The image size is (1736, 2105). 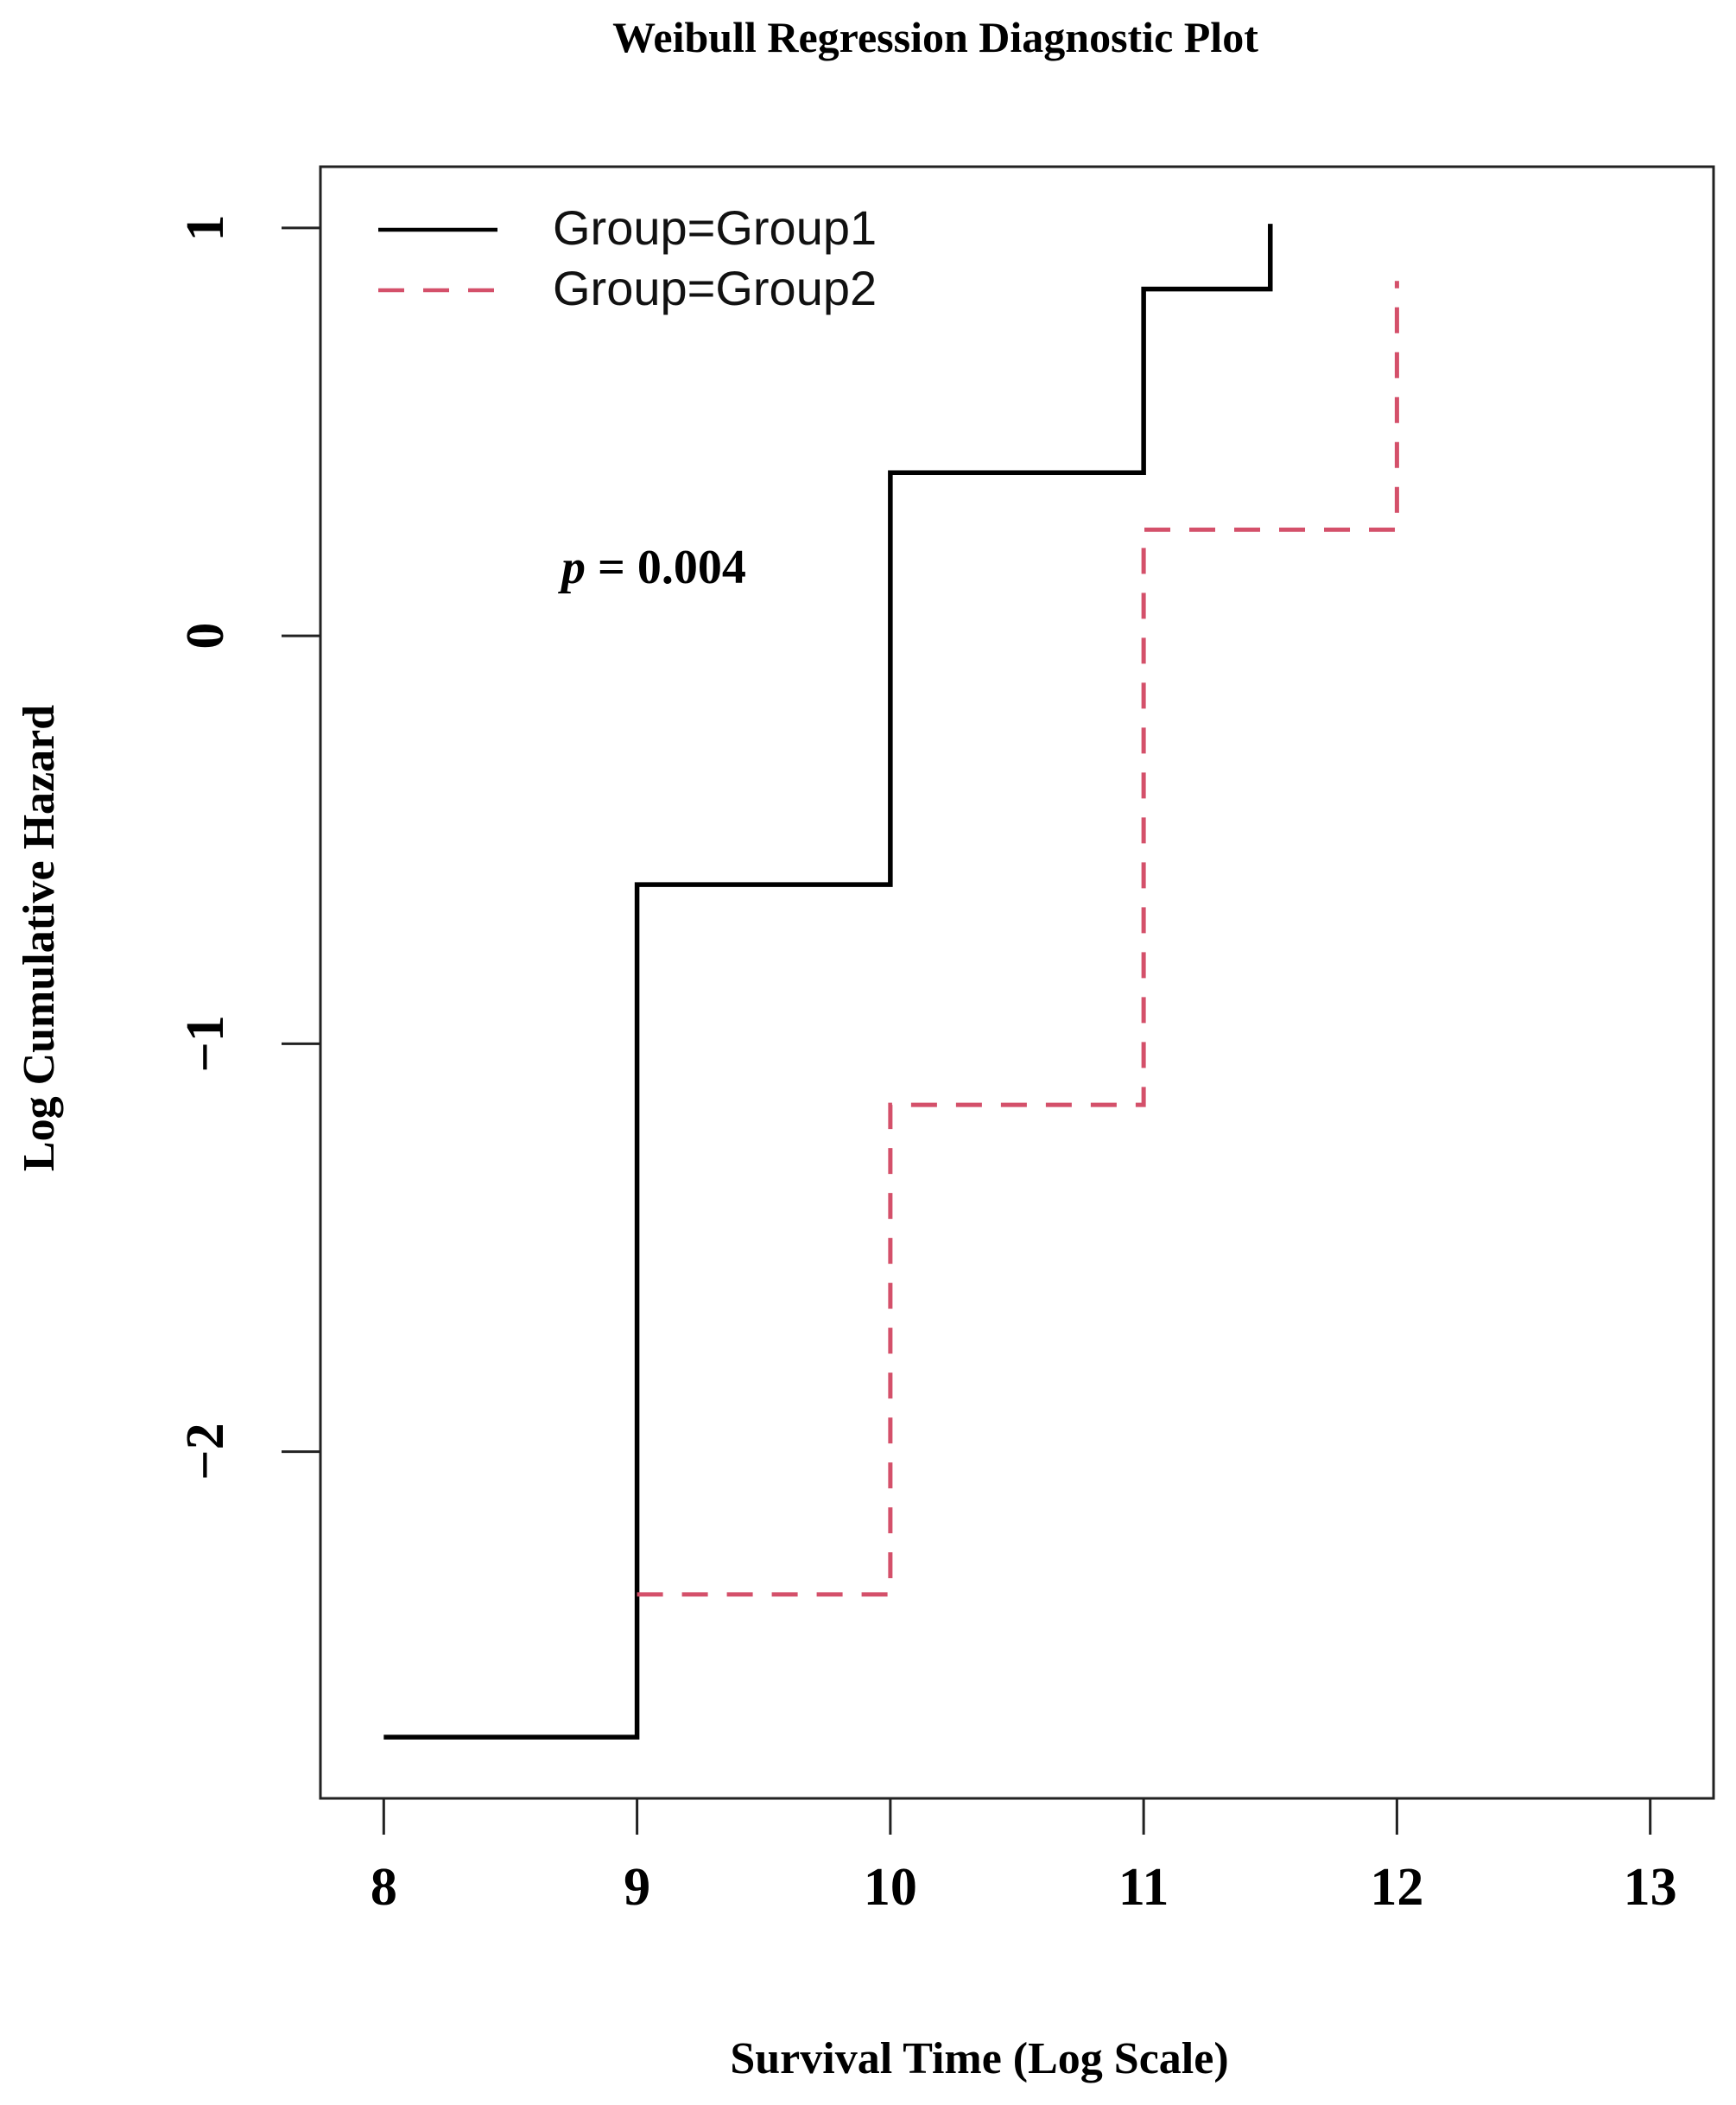 What do you see at coordinates (205, 227) in the screenshot?
I see `y-tick-label-1: 1` at bounding box center [205, 227].